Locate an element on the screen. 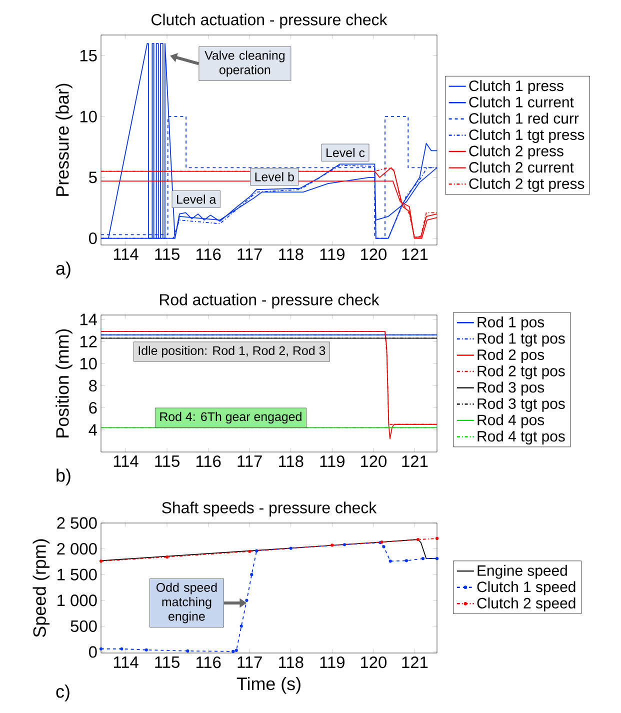  y-tick-label: 14 is located at coordinates (88, 320).